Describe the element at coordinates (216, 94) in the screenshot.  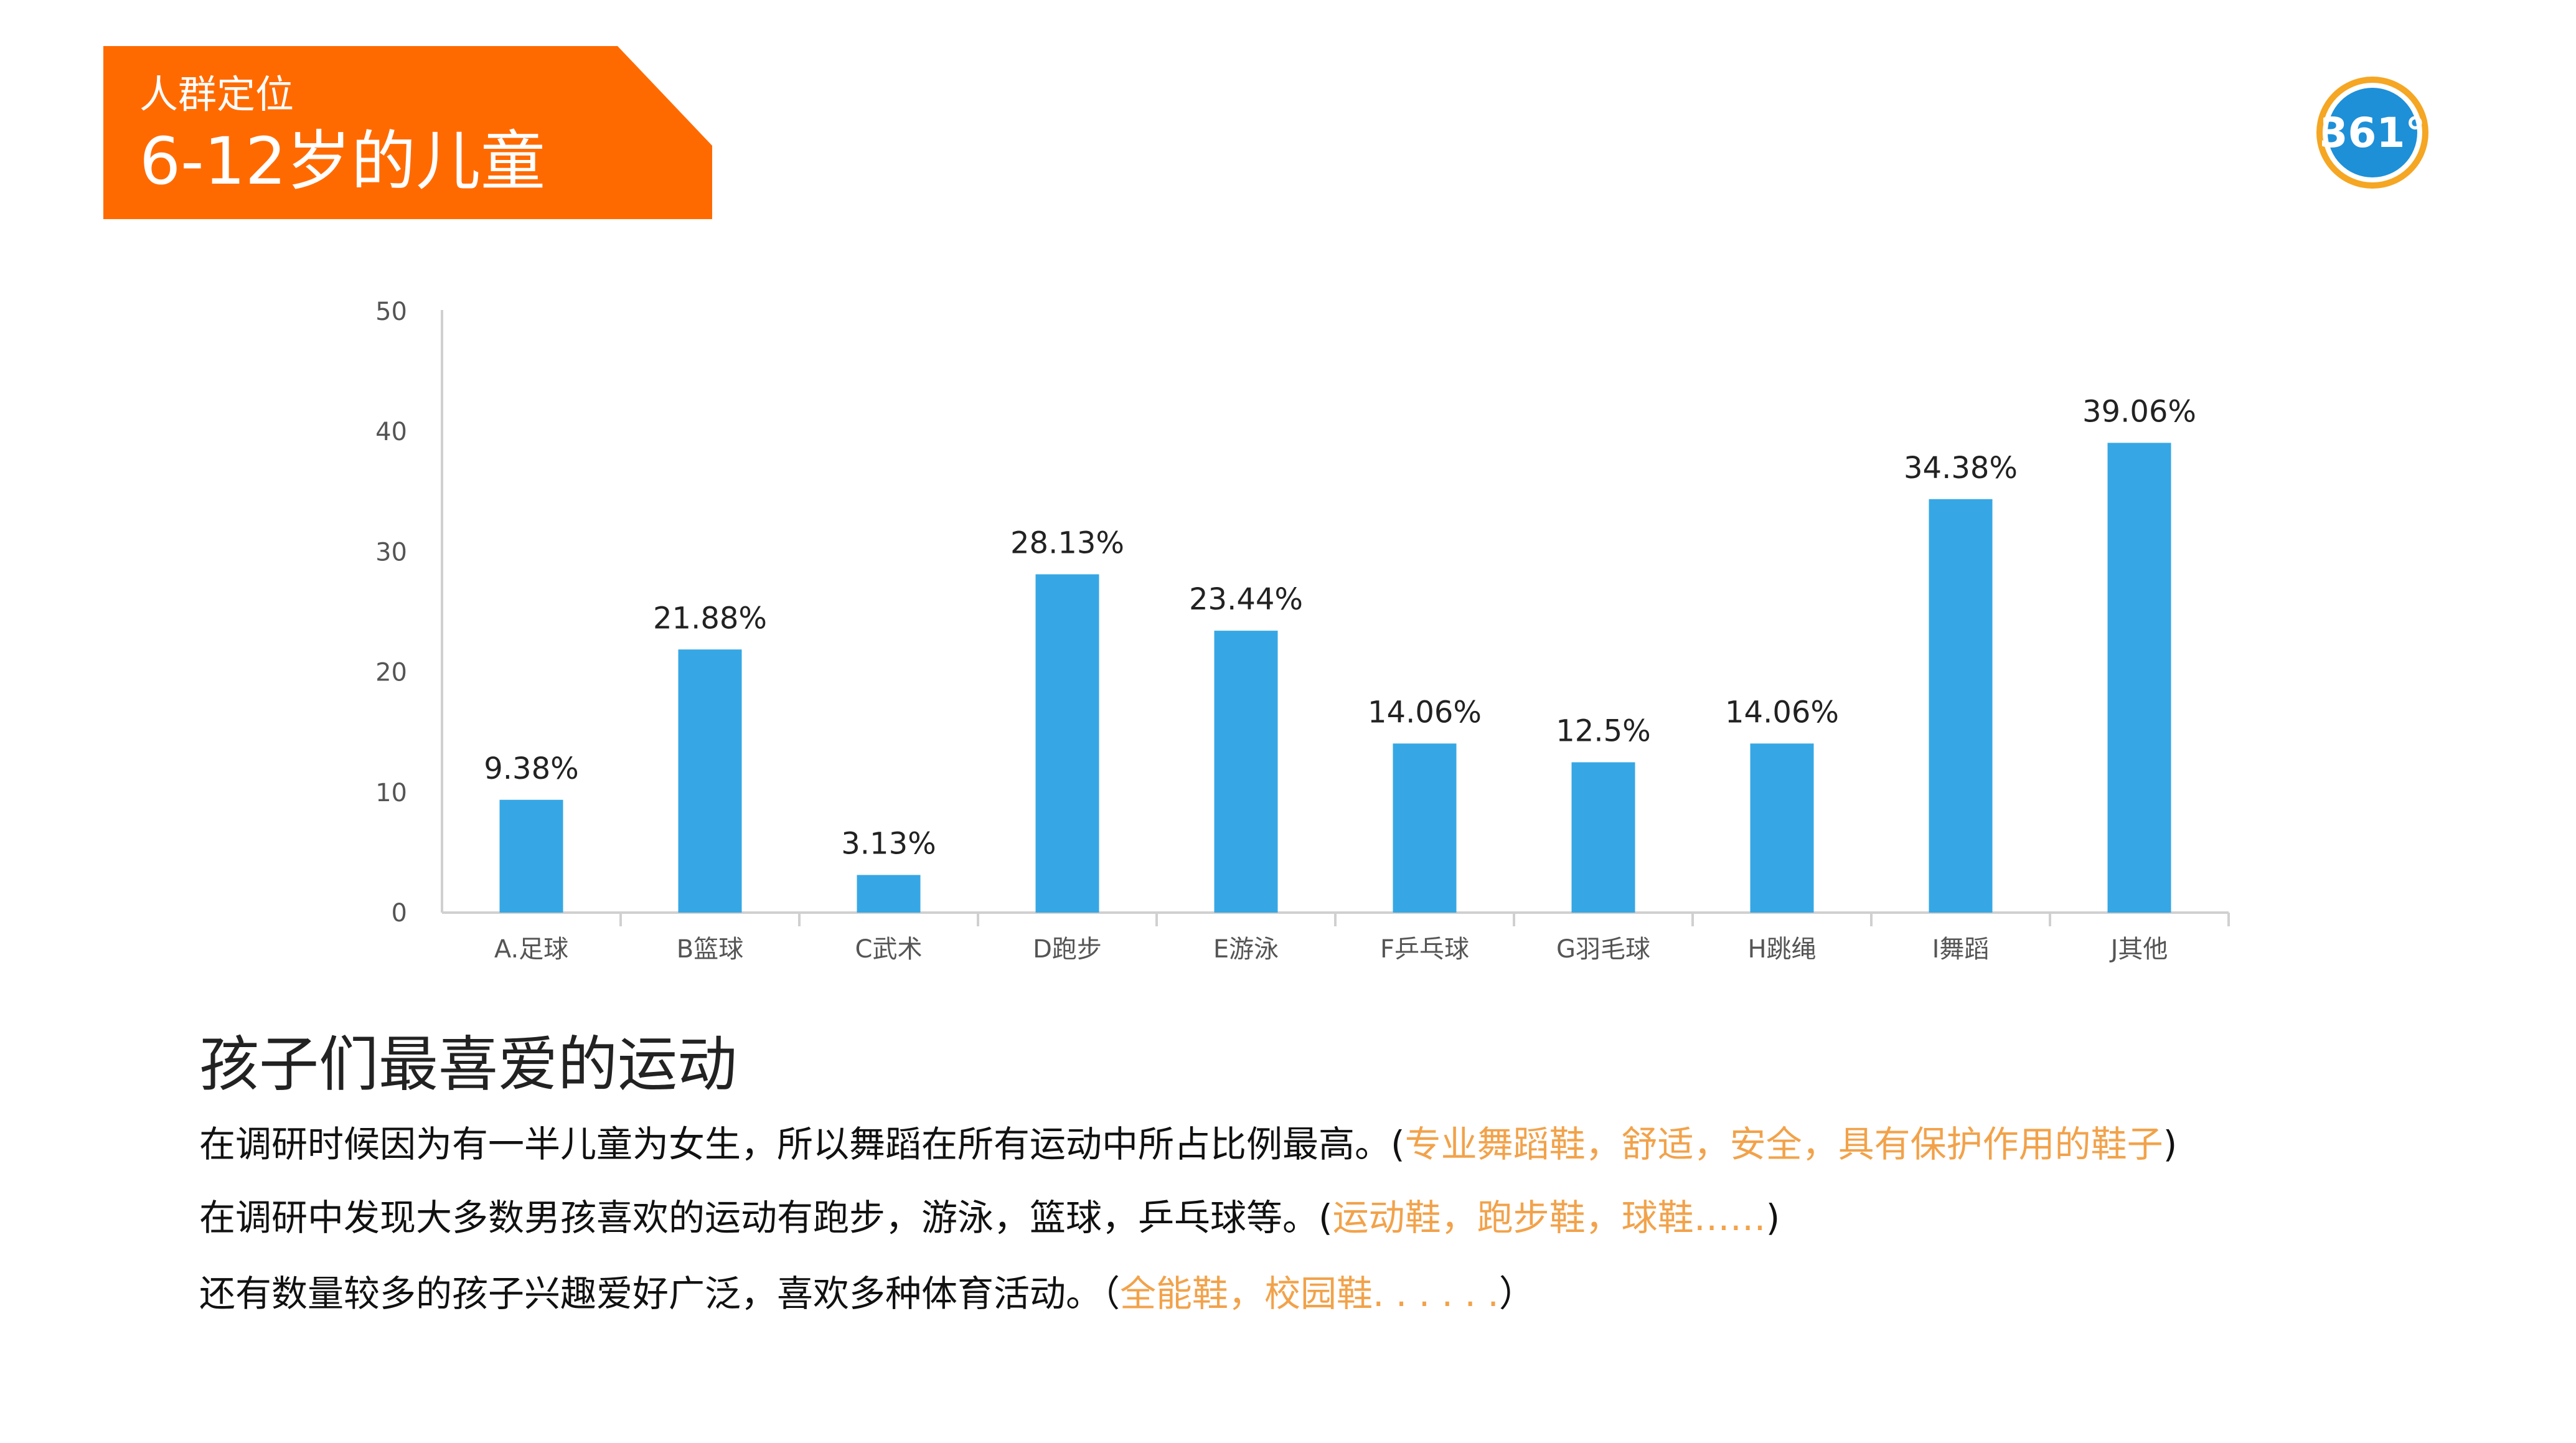
I see `banner-subtitle: 人群定位` at that location.